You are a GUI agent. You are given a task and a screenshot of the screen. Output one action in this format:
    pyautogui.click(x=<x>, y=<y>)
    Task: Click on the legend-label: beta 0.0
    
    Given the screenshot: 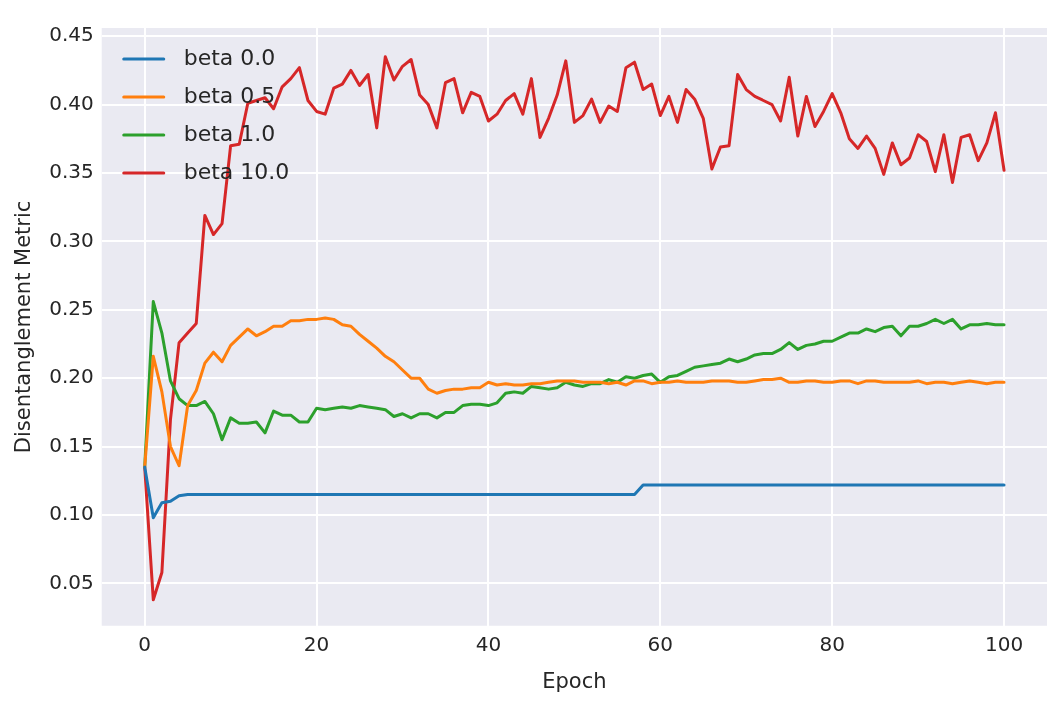 What is the action you would take?
    pyautogui.click(x=229, y=57)
    